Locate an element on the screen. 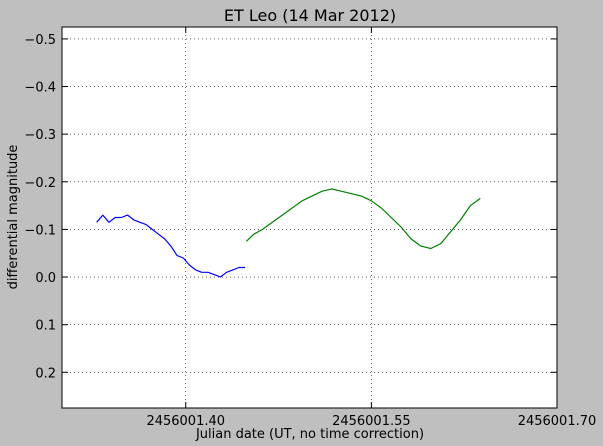 The width and height of the screenshot is (603, 446). y-axis-label: differential magnitude is located at coordinates (13, 217).